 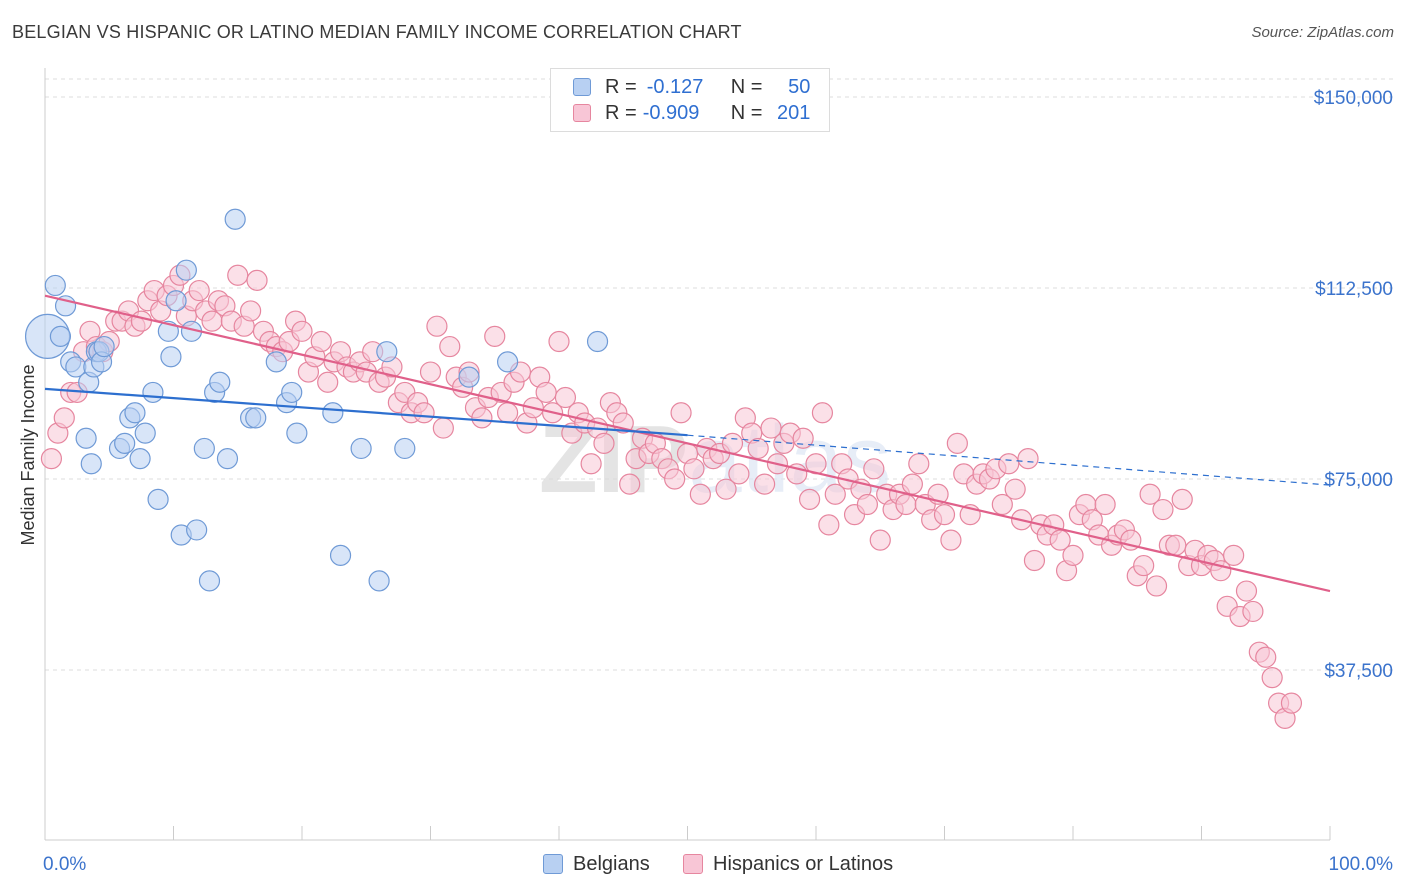 I want to click on legend-n-value: 50, so click(x=799, y=86).